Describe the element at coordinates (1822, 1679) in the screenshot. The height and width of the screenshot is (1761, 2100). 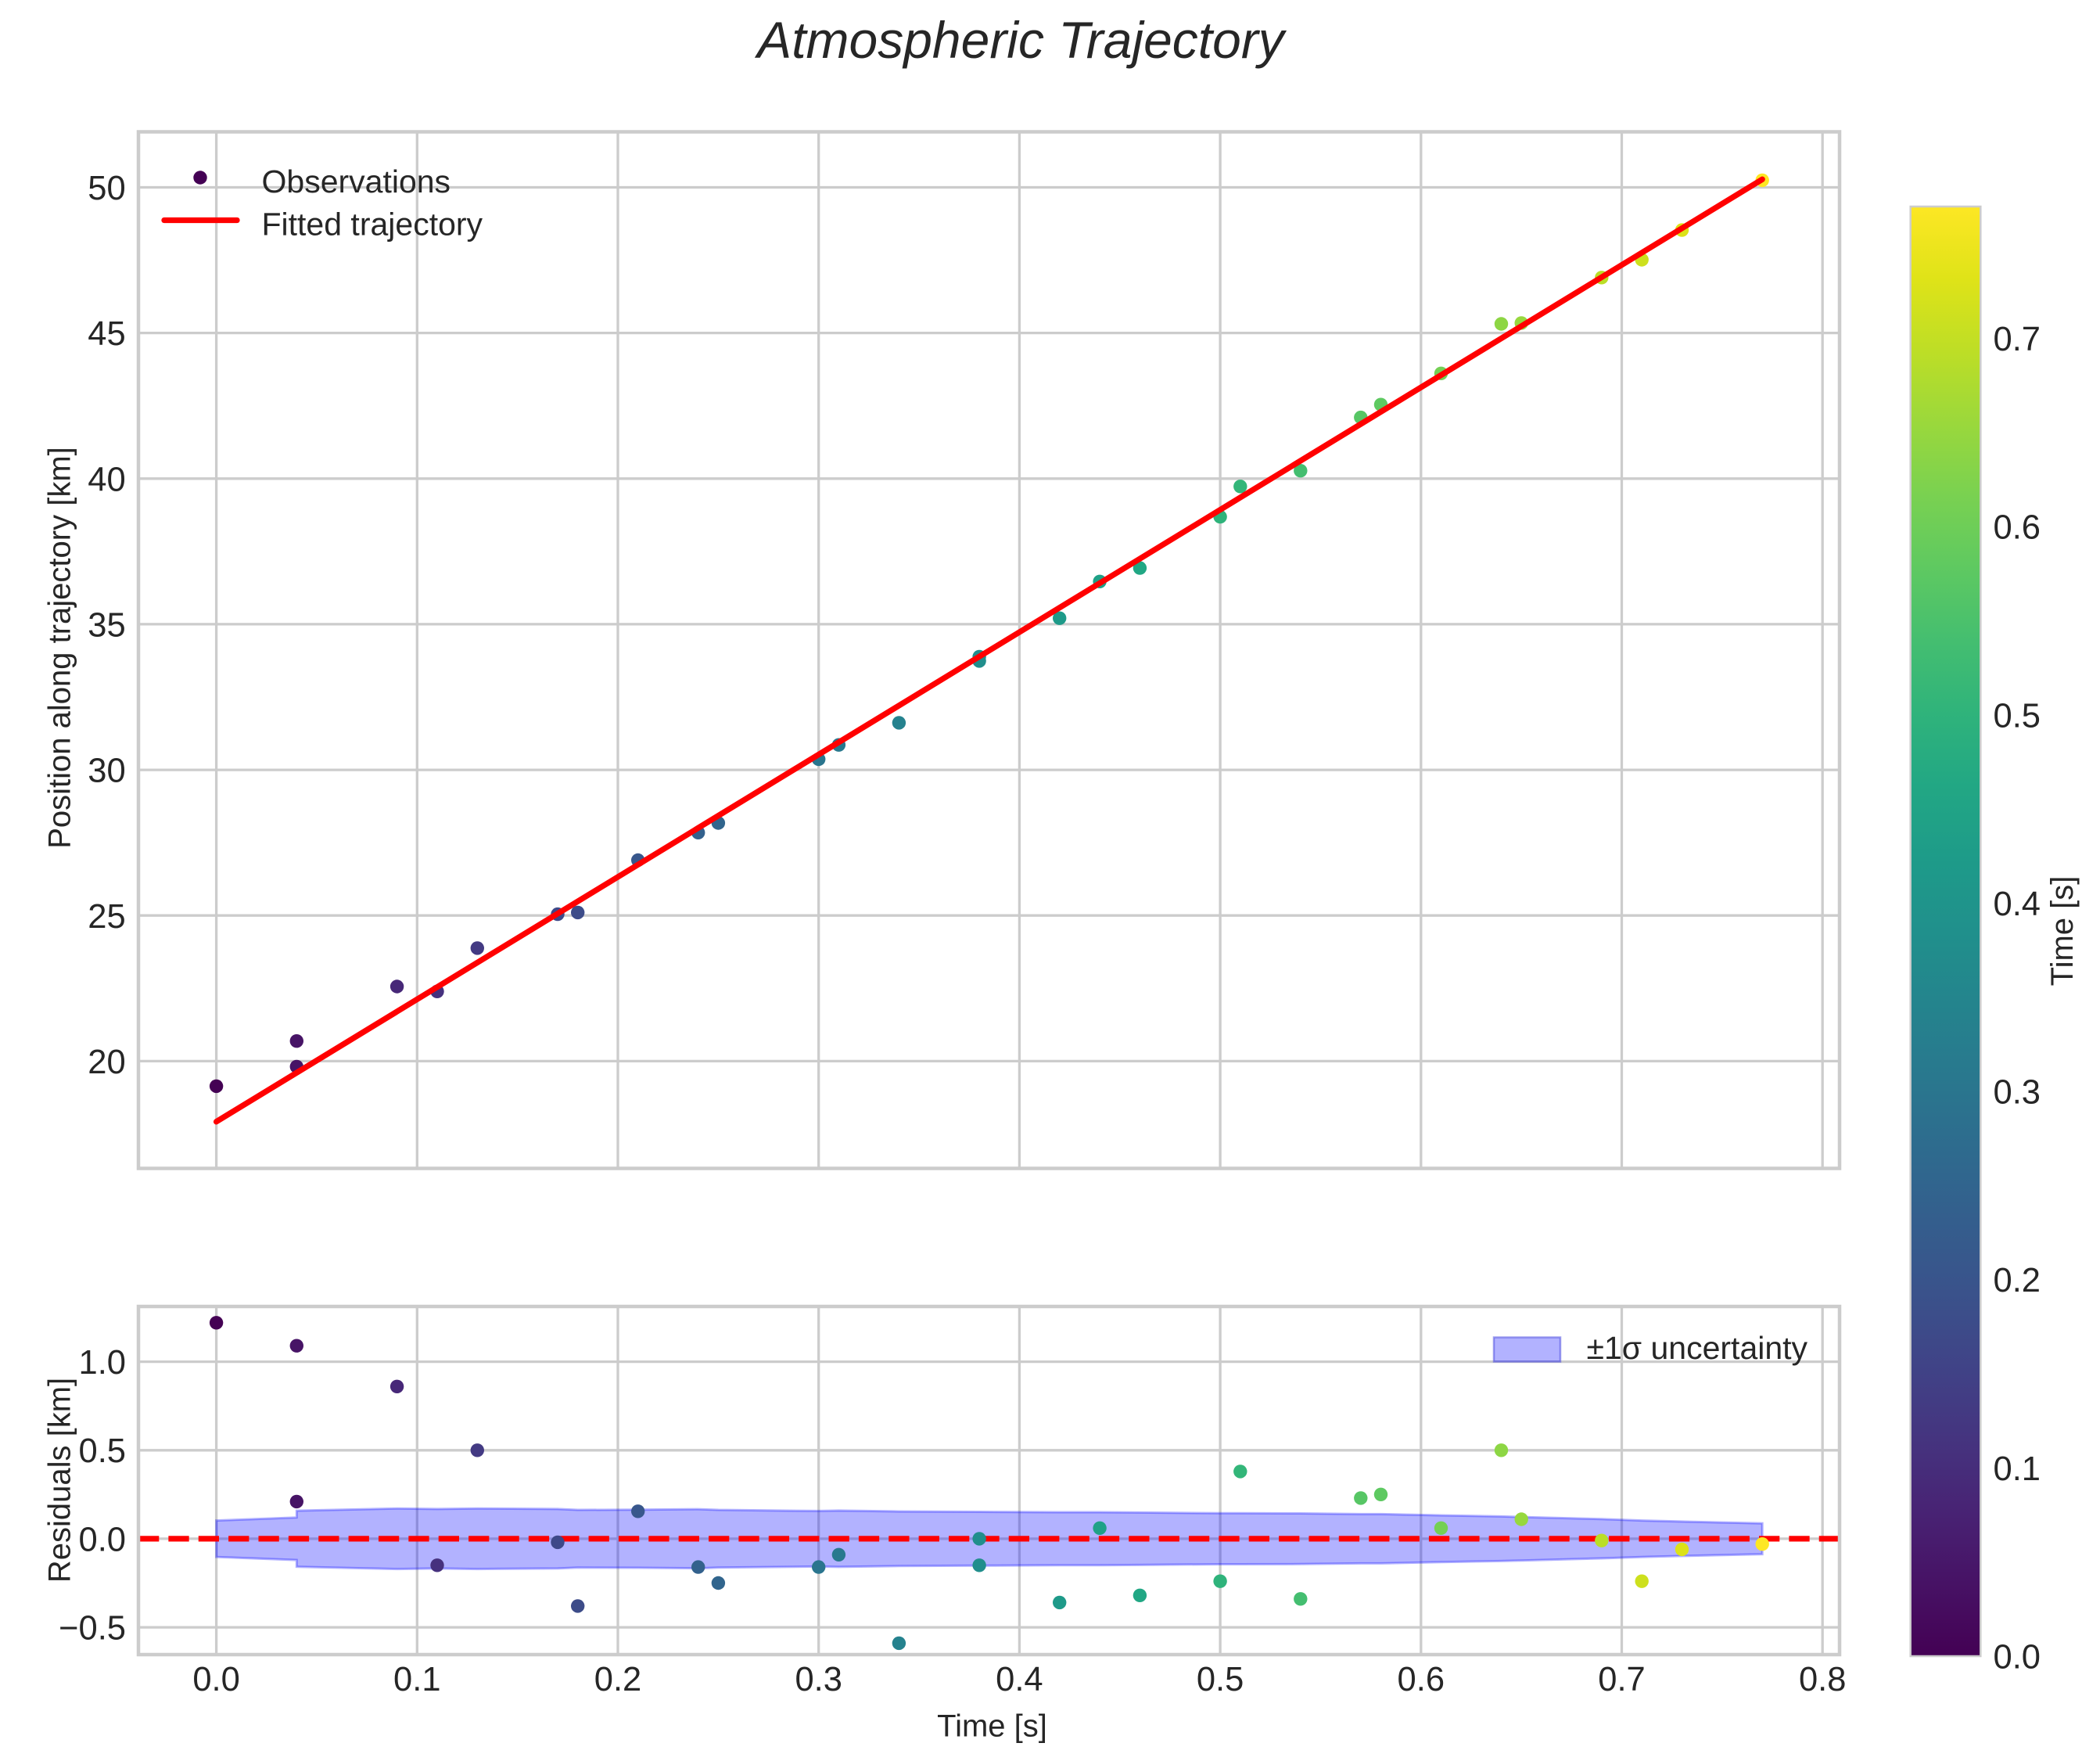
I see `svg-text: 0.8` at that location.